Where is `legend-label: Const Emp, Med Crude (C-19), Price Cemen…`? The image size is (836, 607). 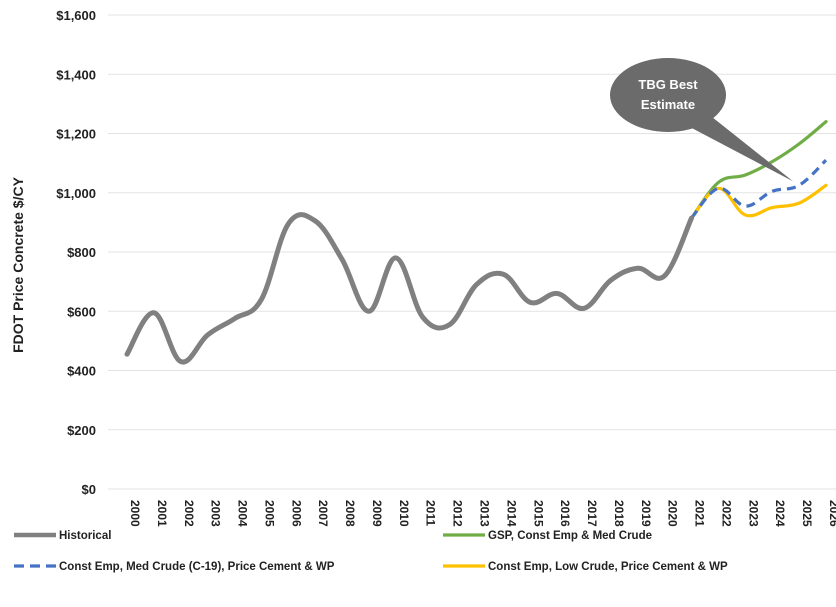
legend-label: Const Emp, Med Crude (C-19), Price Cemen… is located at coordinates (197, 567).